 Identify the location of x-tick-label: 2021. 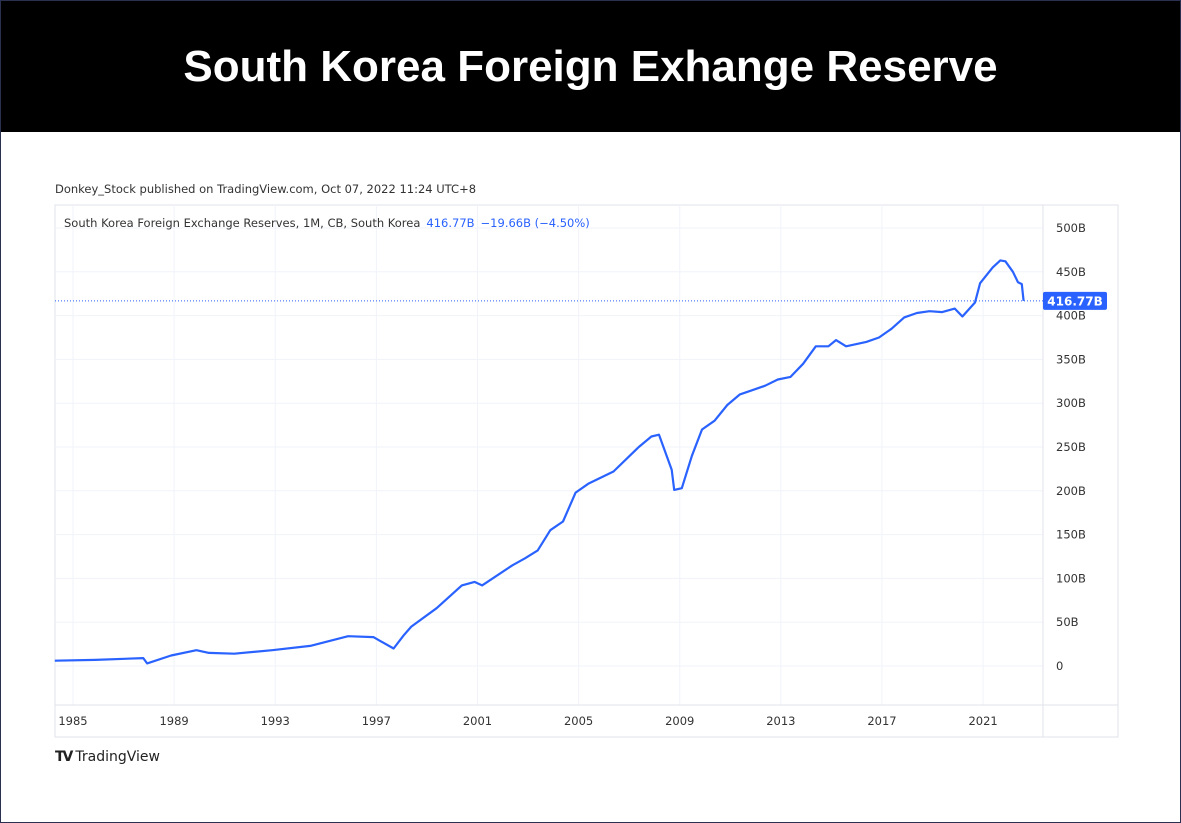
(982, 721).